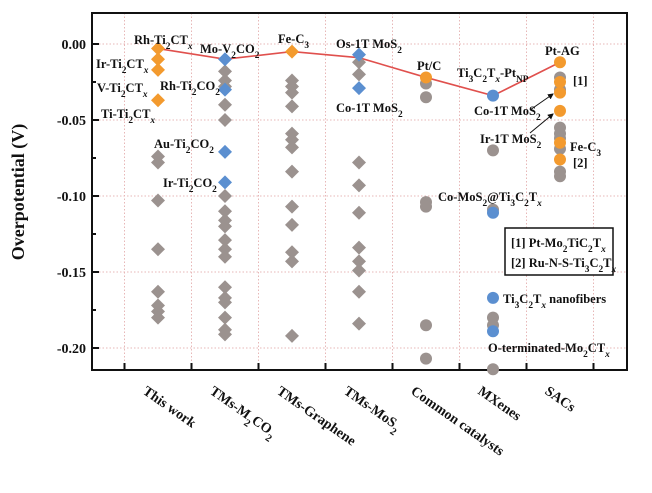 The width and height of the screenshot is (652, 493). Describe the element at coordinates (71, 197) in the screenshot. I see `y-tick-label: -0.10` at that location.